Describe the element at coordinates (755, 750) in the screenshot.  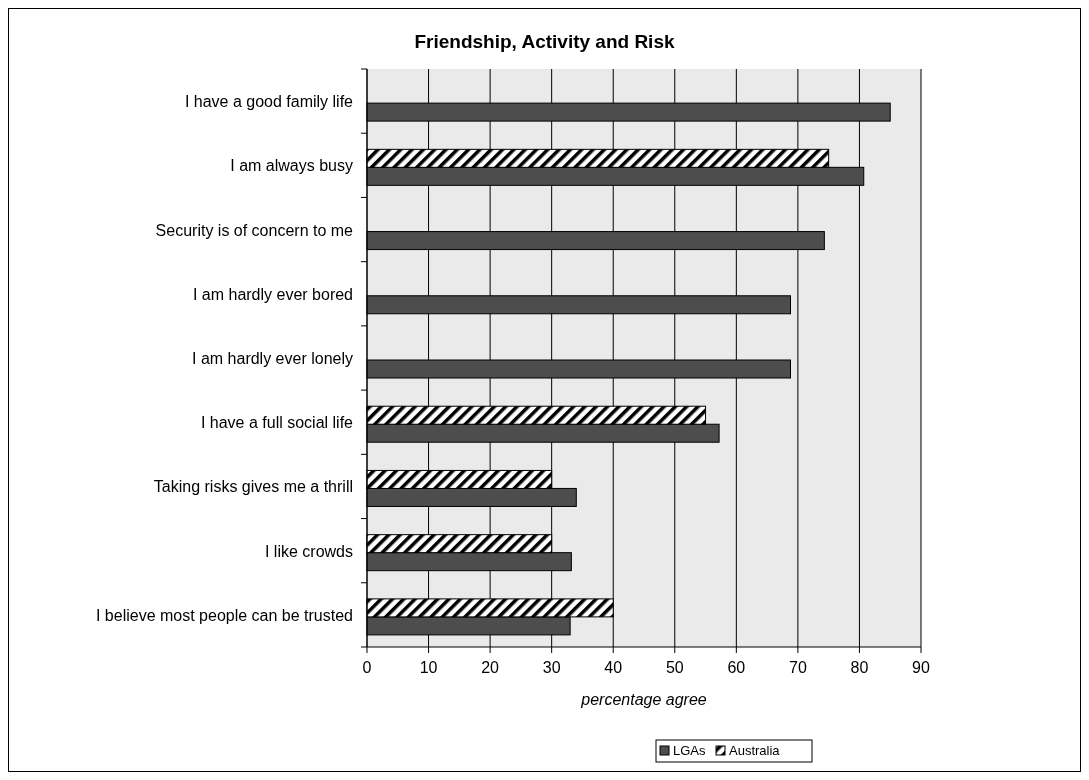
I see `legend-label: Australia` at that location.